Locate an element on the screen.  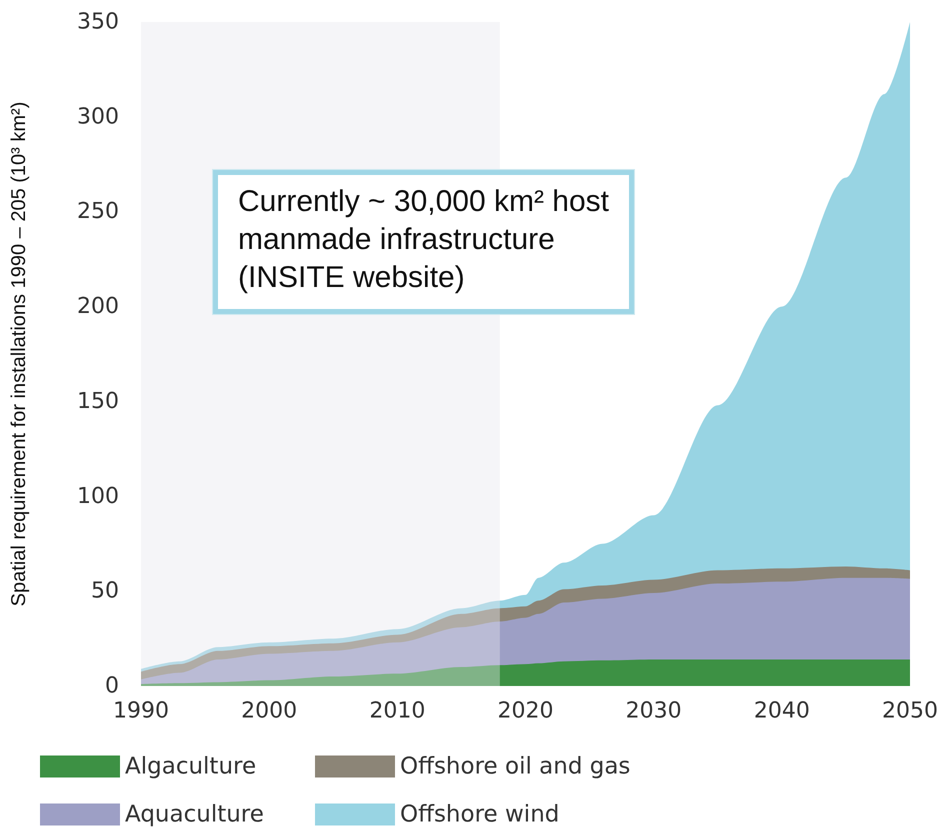
x-tick-label: 2030 is located at coordinates (654, 711).